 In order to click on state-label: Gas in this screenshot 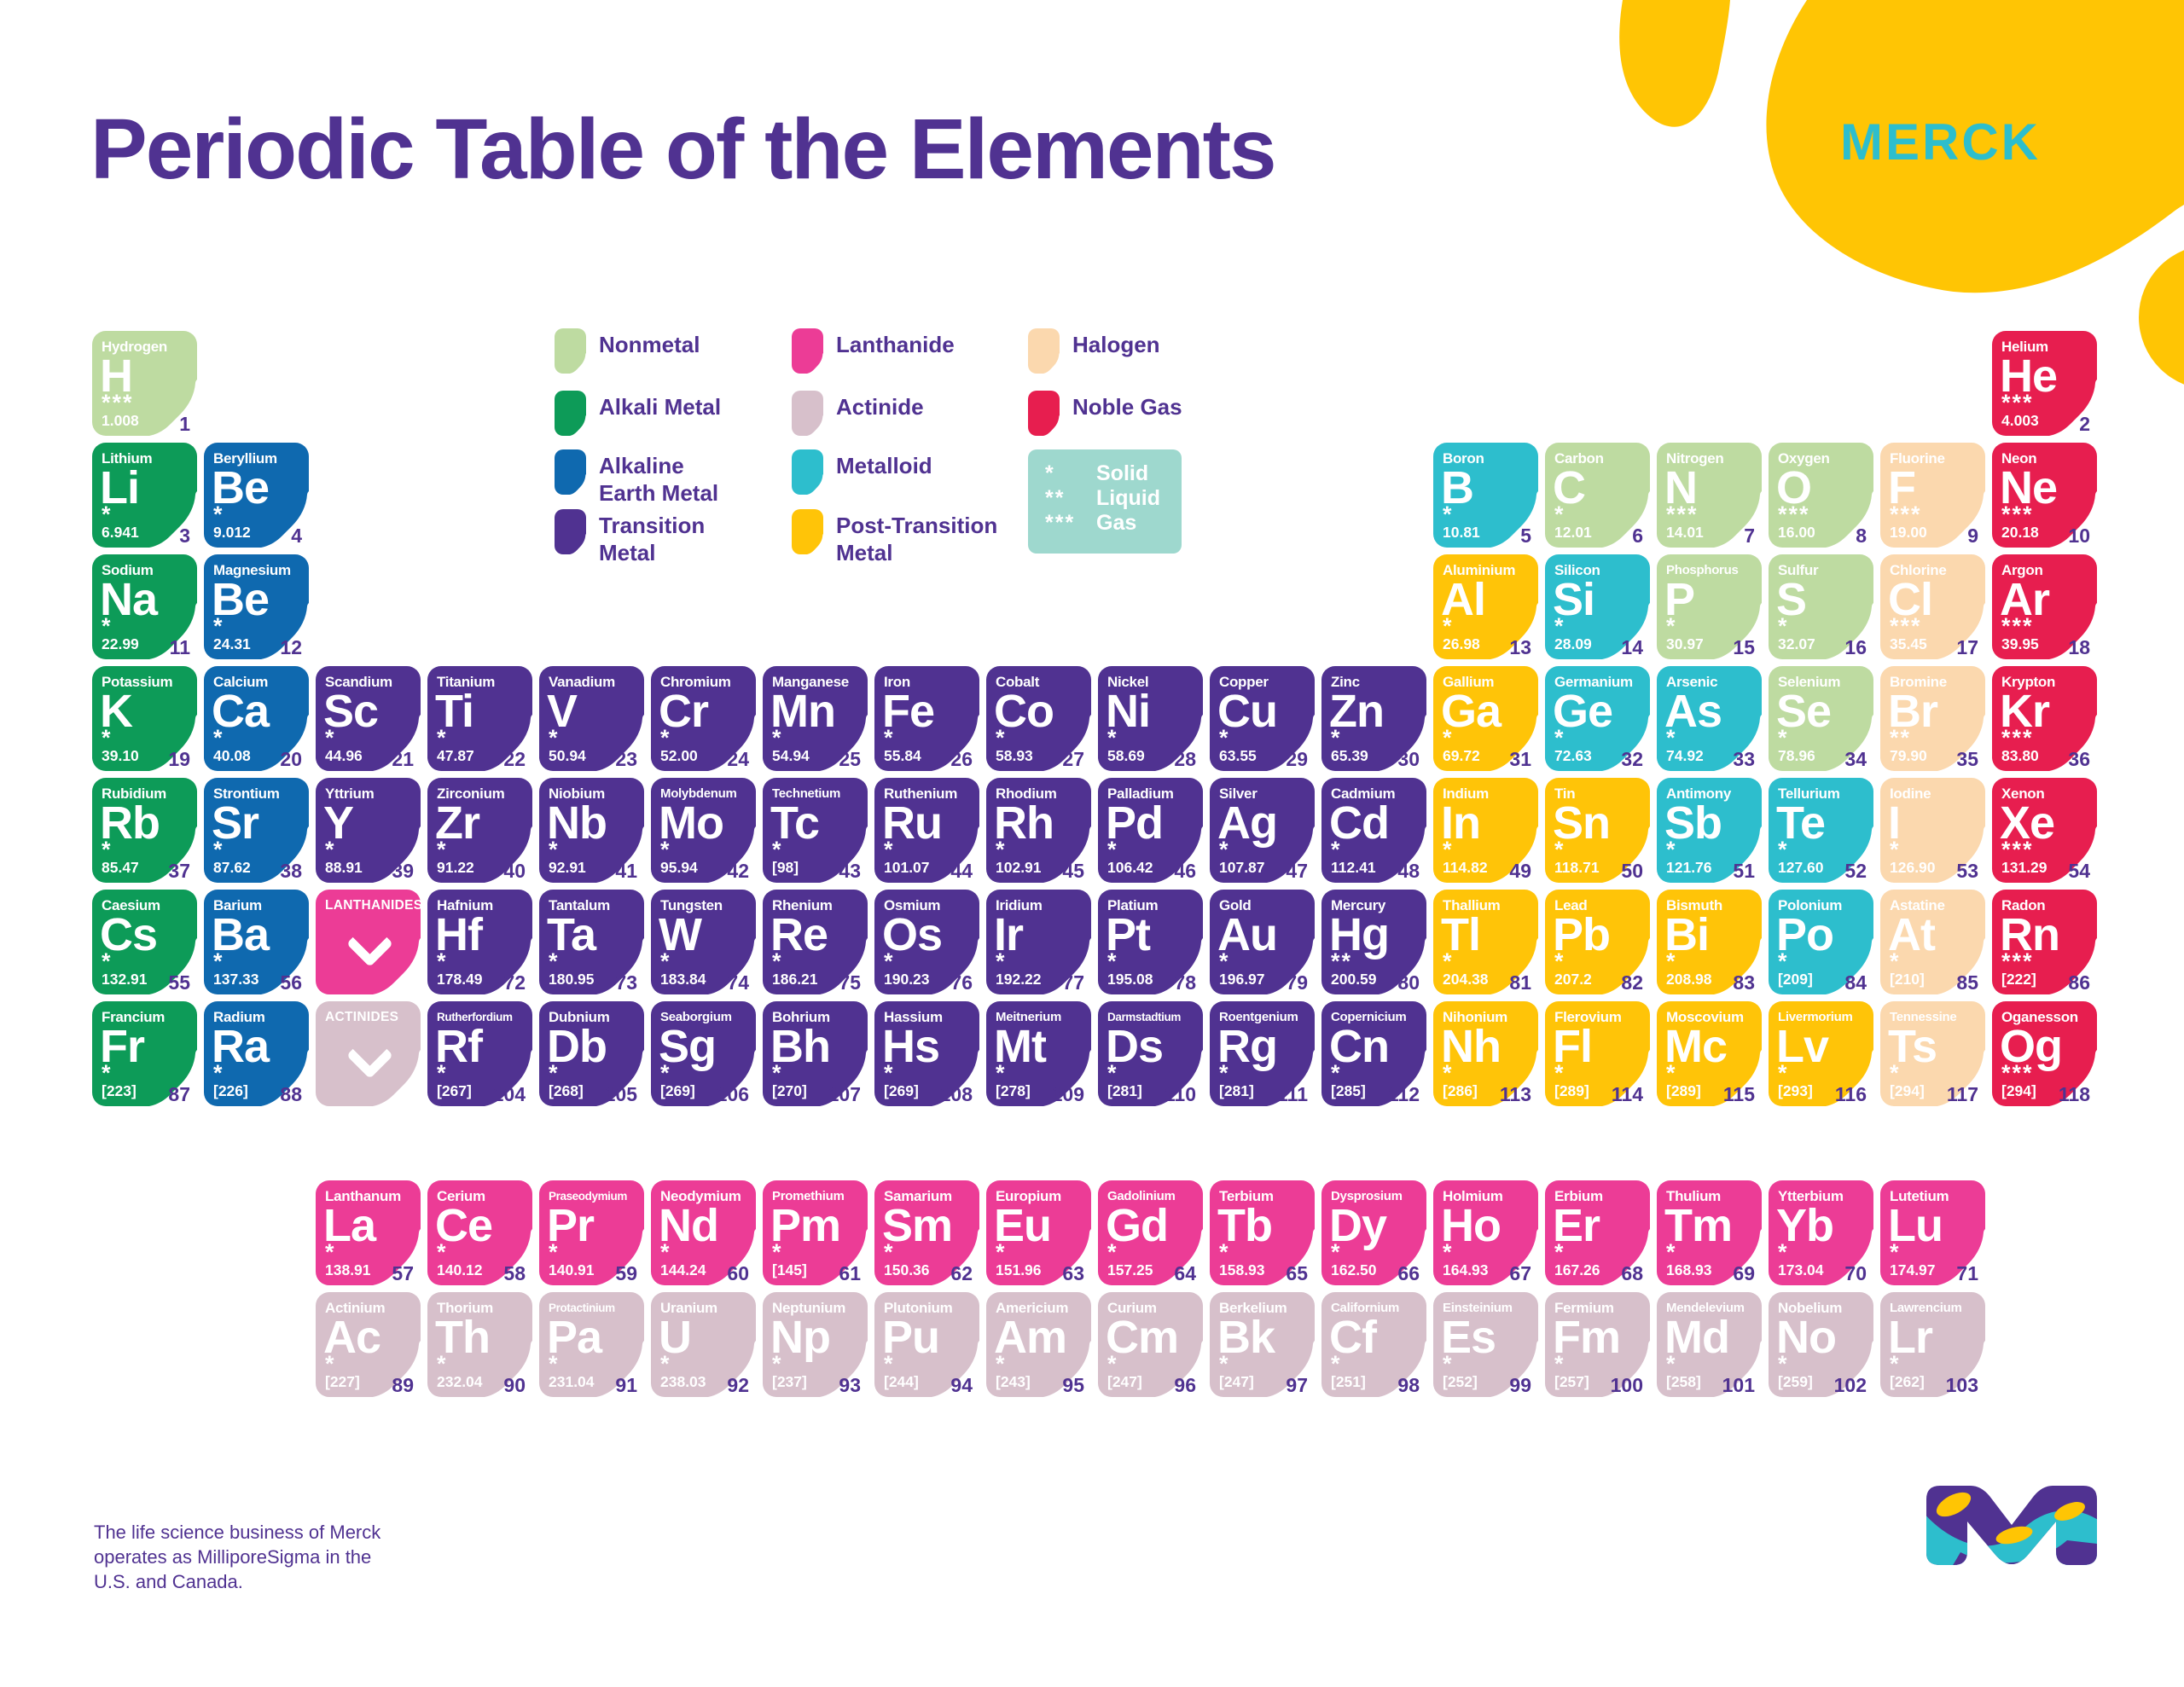, I will do `click(1116, 523)`.